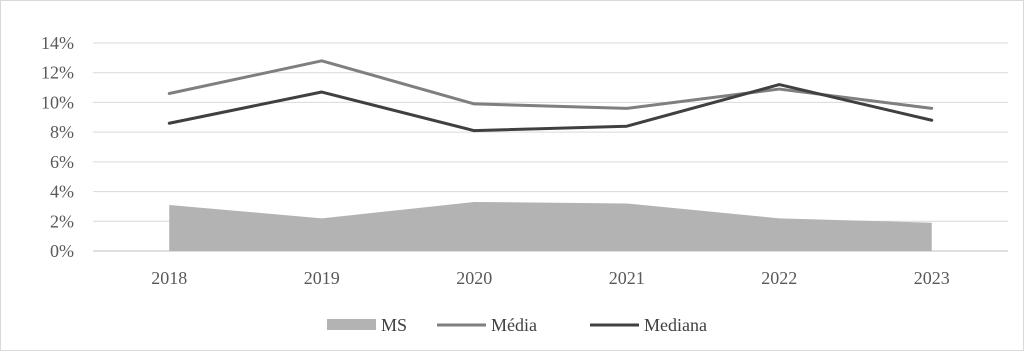 This screenshot has width=1024, height=351. I want to click on legend-swatch-ms, so click(351, 324).